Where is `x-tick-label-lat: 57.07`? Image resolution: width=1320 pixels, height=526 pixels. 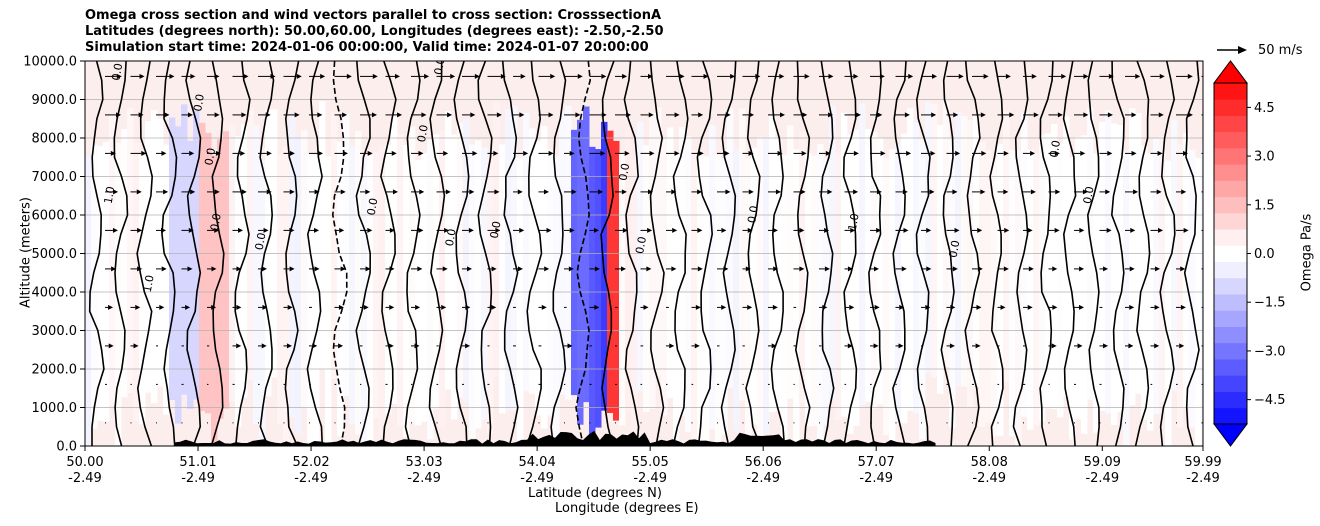
x-tick-label-lat: 57.07 is located at coordinates (876, 462).